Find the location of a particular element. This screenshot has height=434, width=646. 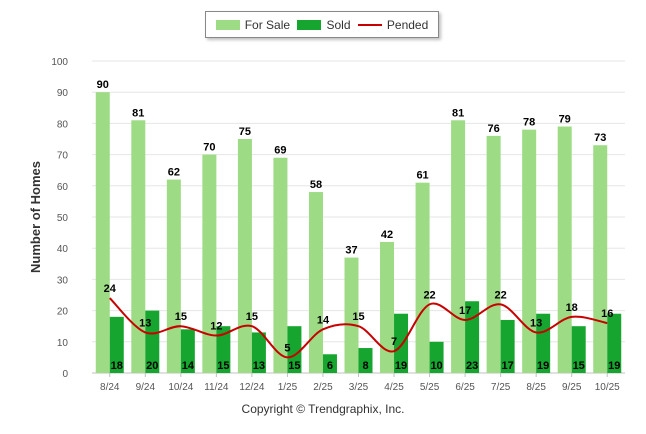

x-tick-label: 10/25 is located at coordinates (607, 387).